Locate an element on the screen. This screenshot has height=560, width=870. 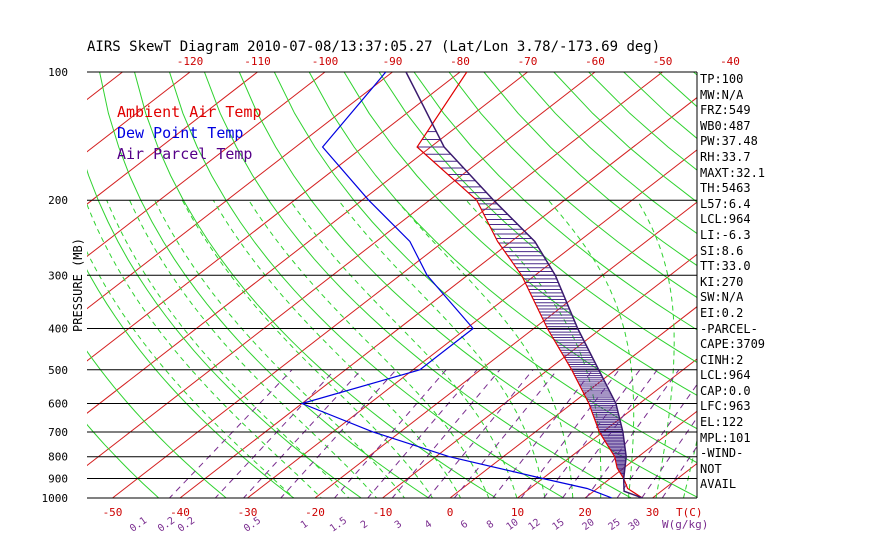
y-axis-label: PRESSURE (MB) is located at coordinates (78, 285).